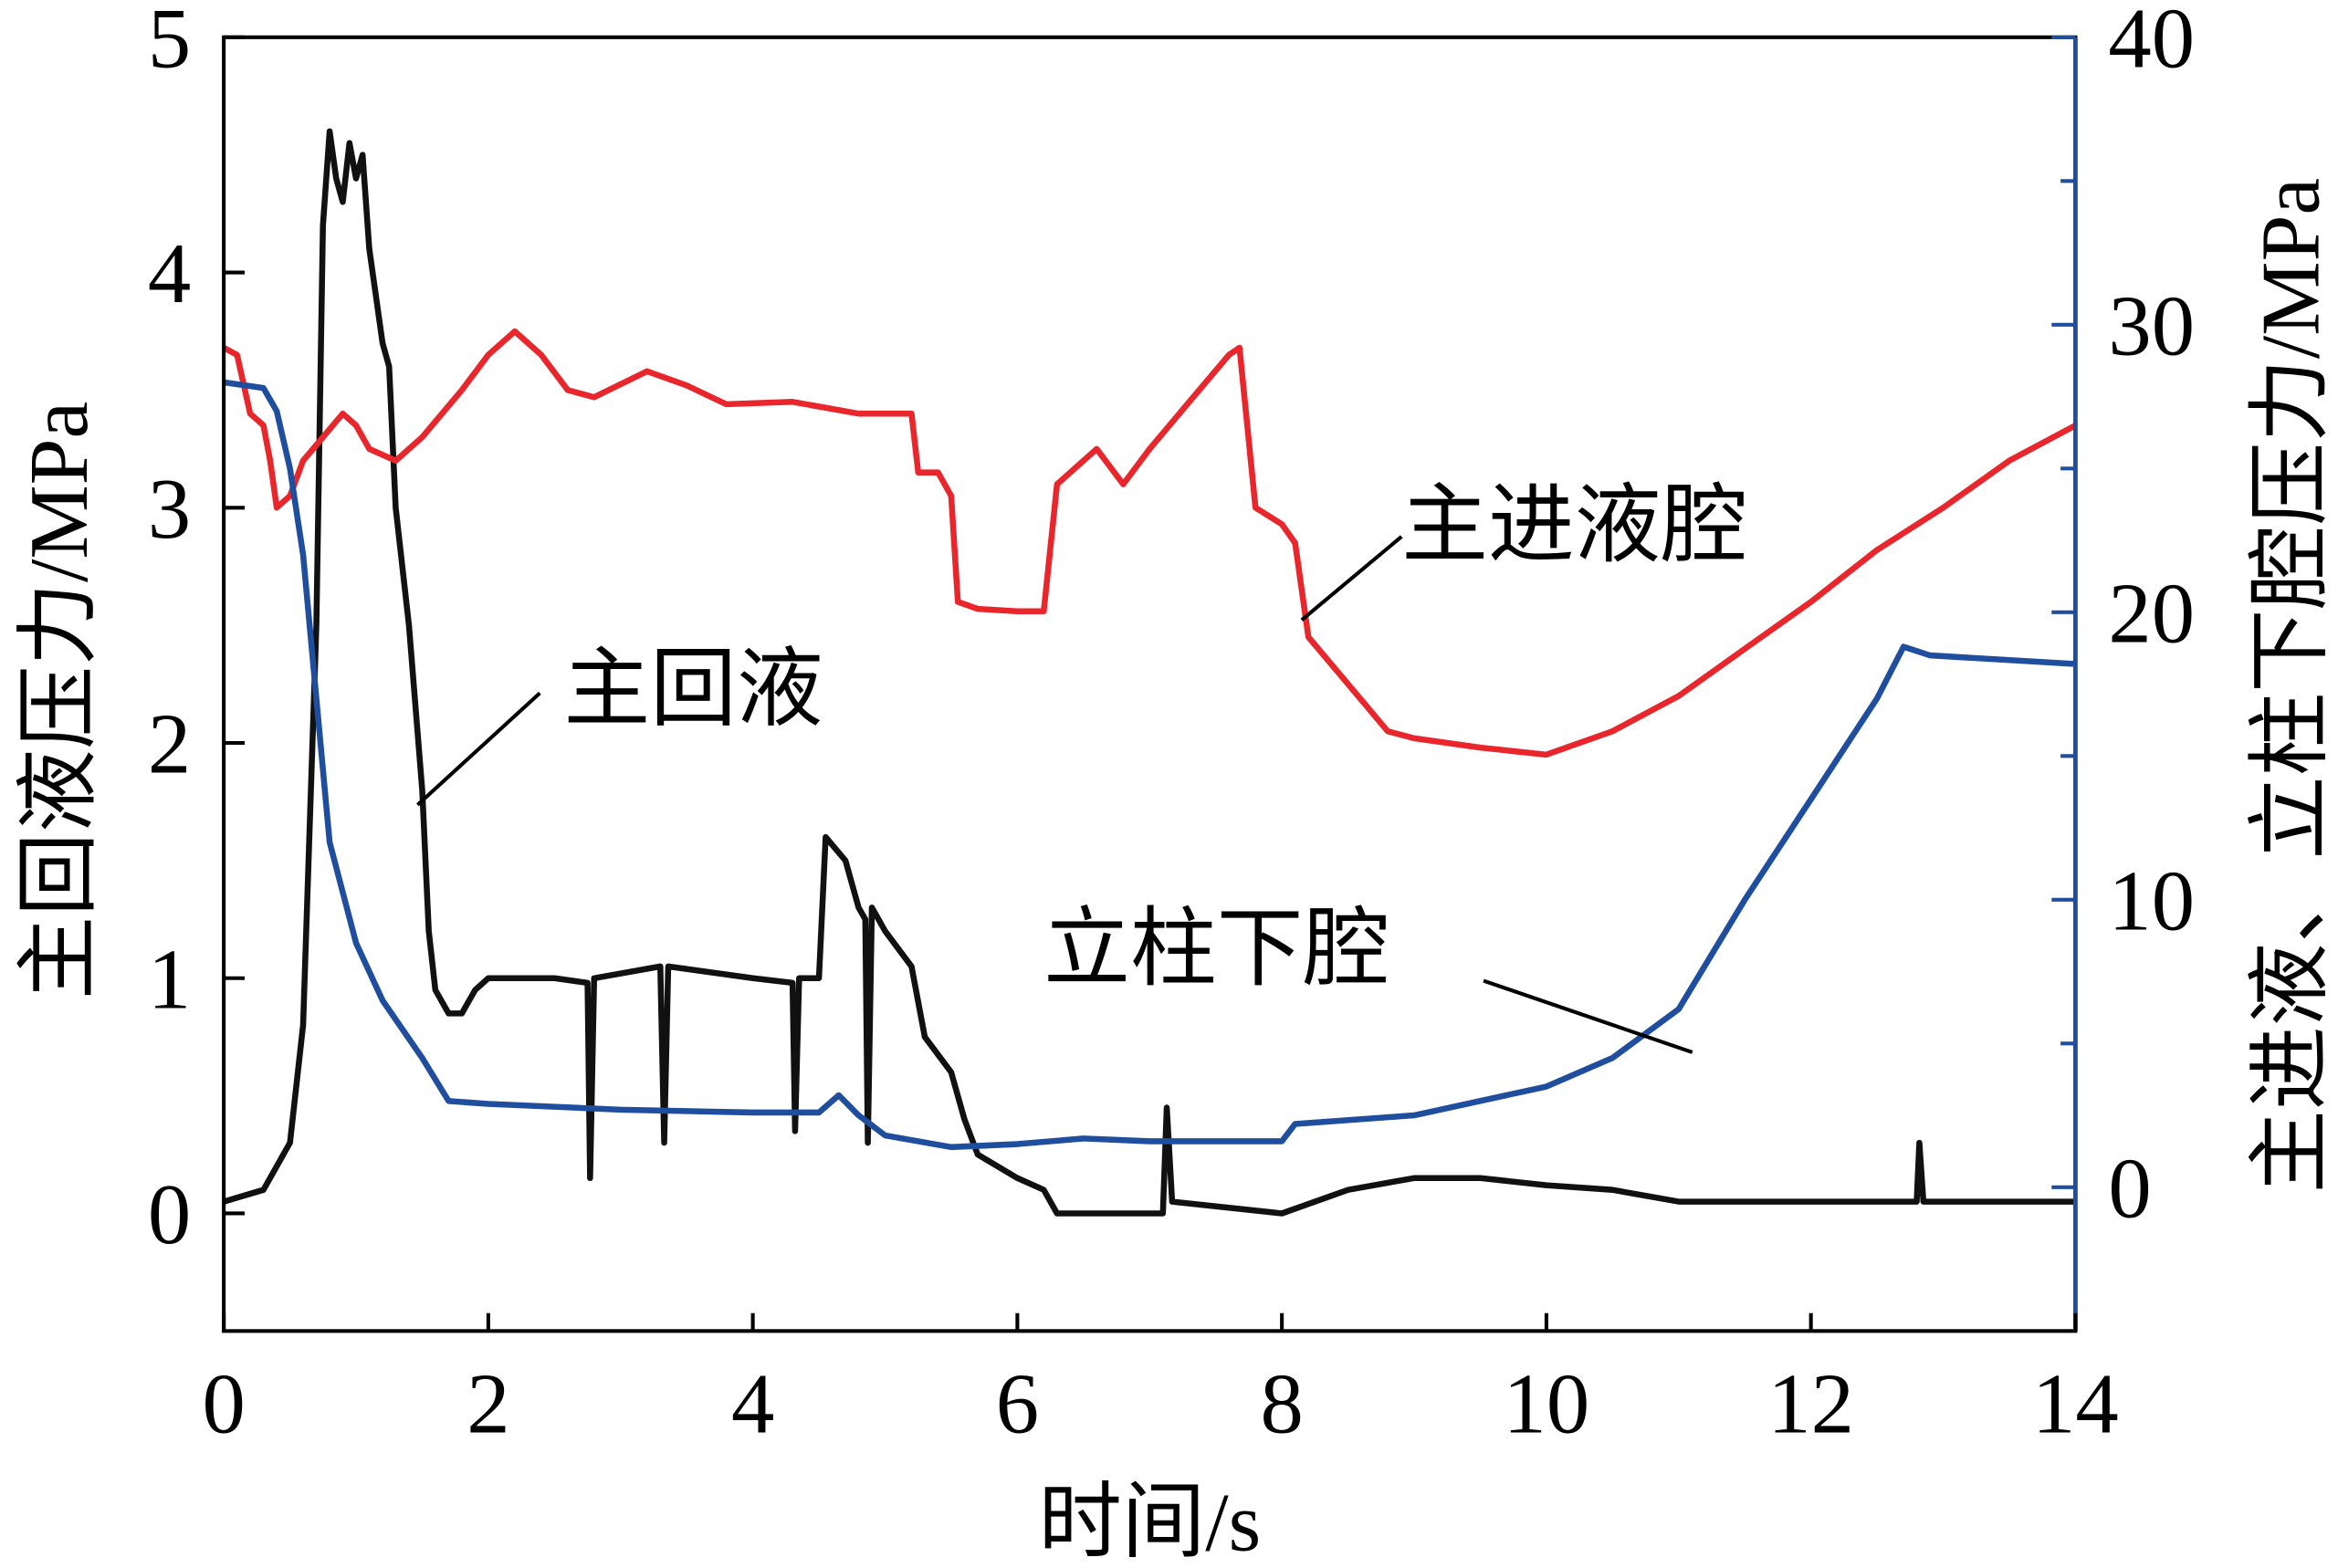 The image size is (2338, 1568). I want to click on y-left-tick-label: 3, so click(169, 510).